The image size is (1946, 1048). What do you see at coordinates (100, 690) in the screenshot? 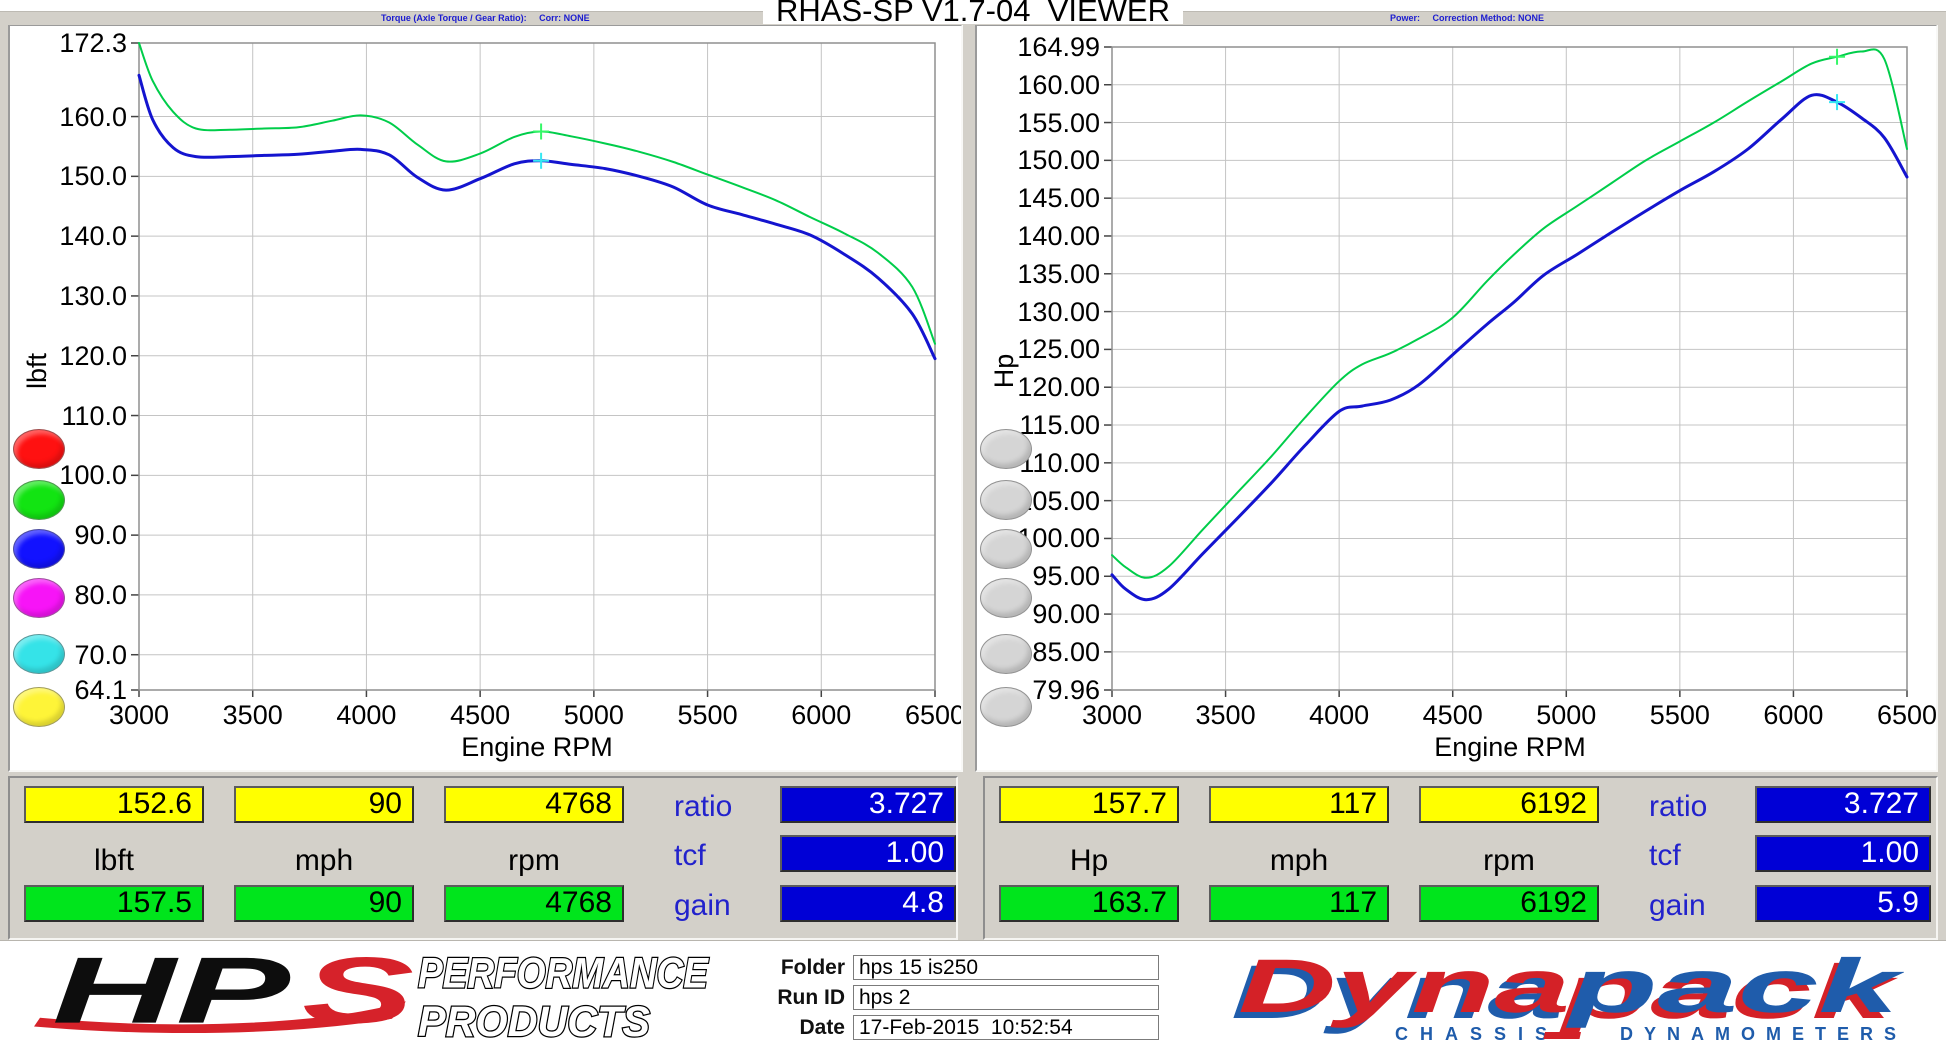
I see `y-tick-label: 64.1` at bounding box center [100, 690].